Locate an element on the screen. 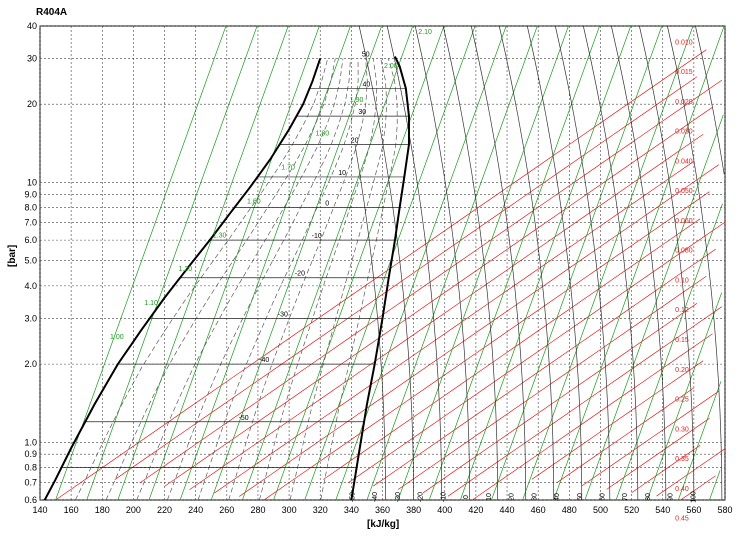 Image resolution: width=743 pixels, height=549 pixels. isochore-label: 0.12 is located at coordinates (682, 310).